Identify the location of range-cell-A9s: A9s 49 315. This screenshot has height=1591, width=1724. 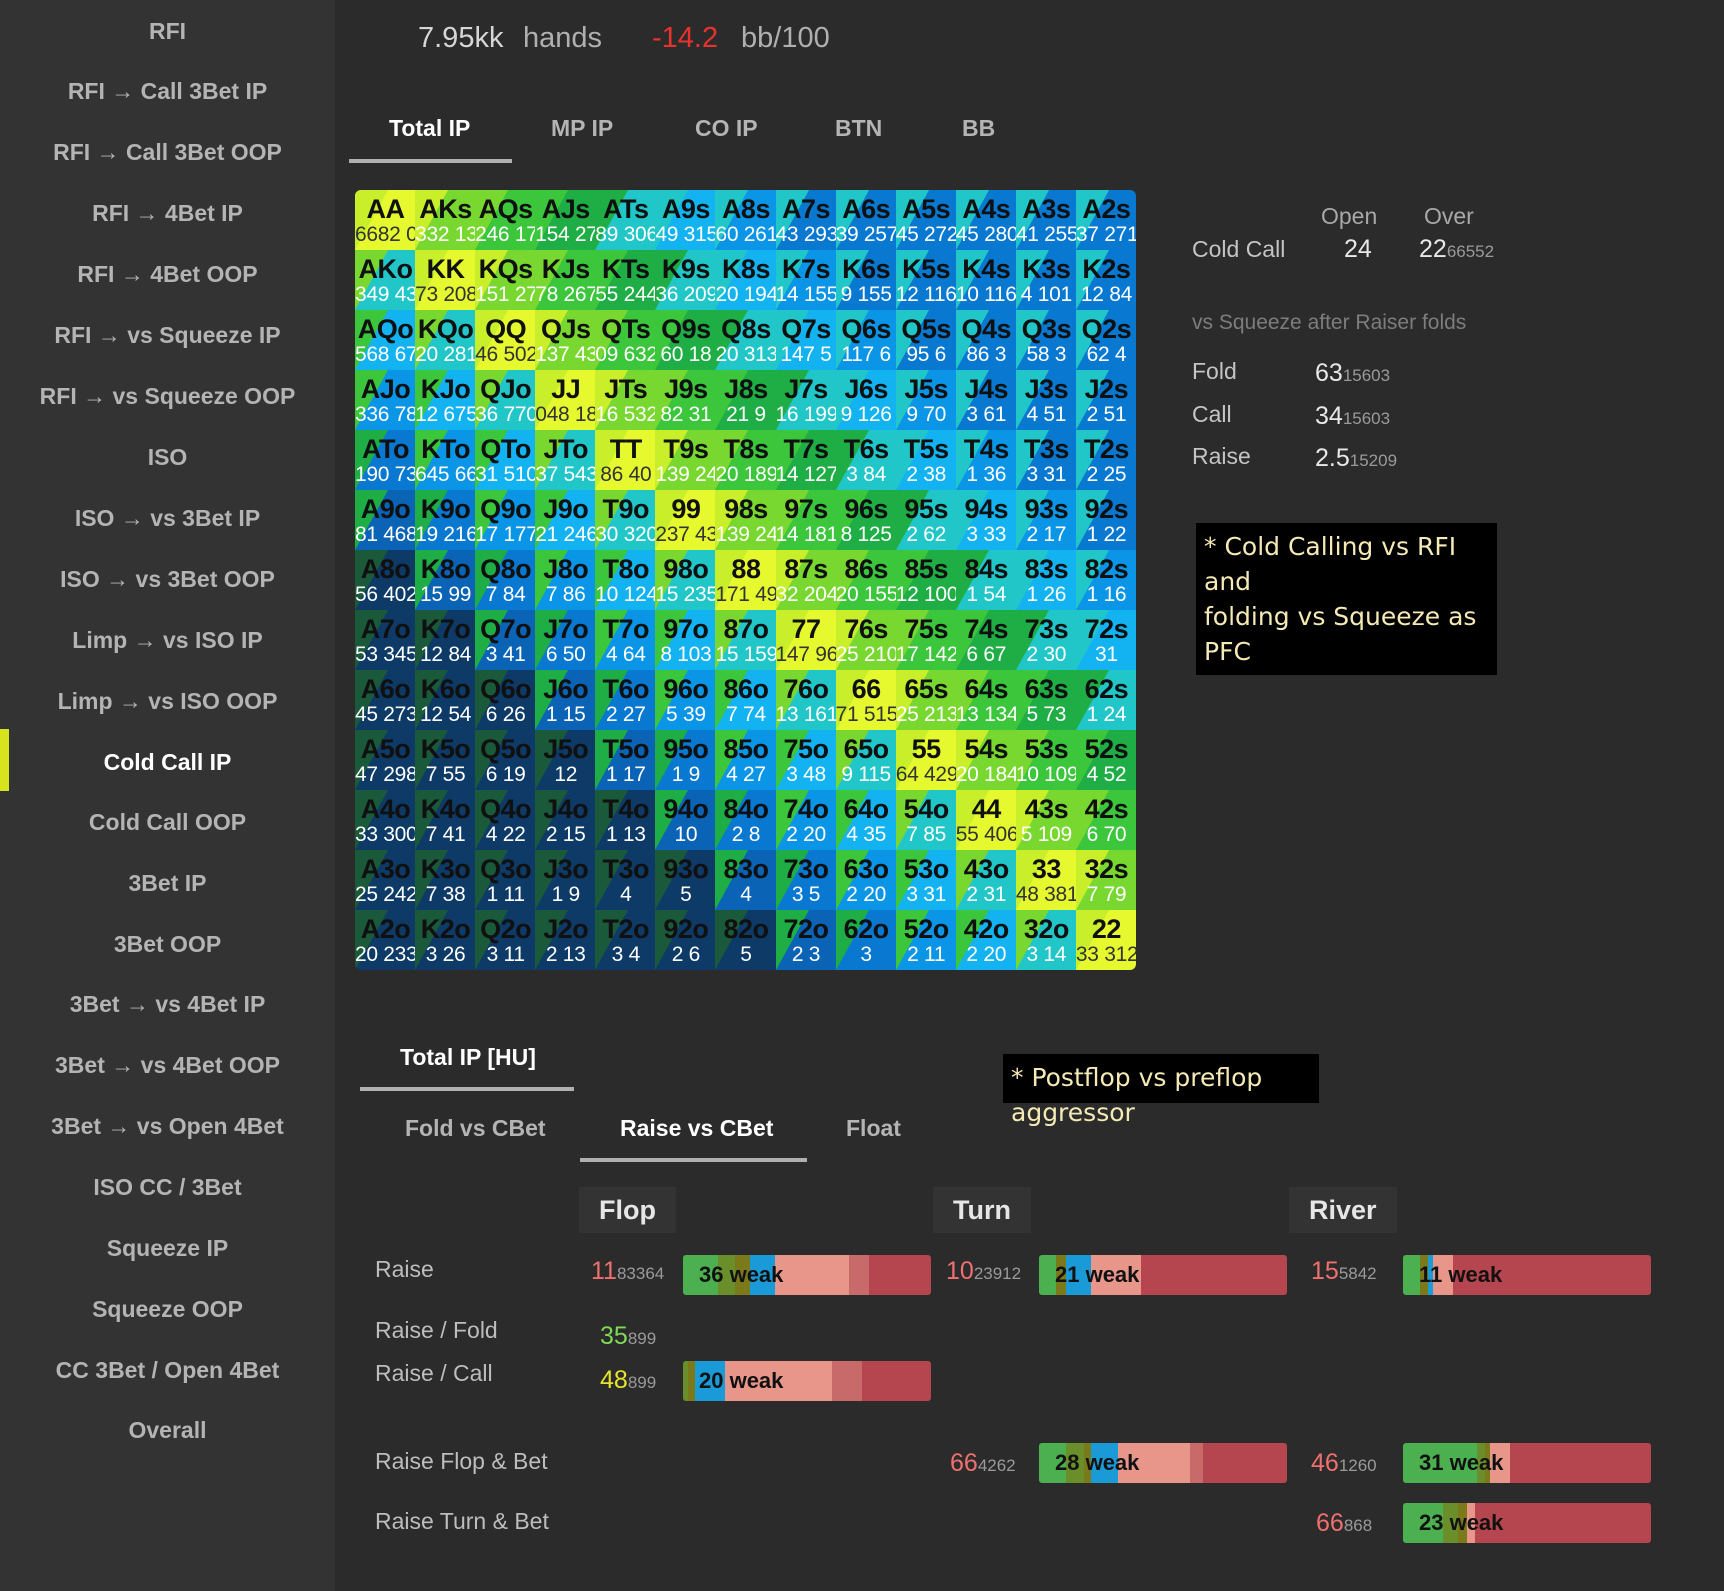
(686, 220).